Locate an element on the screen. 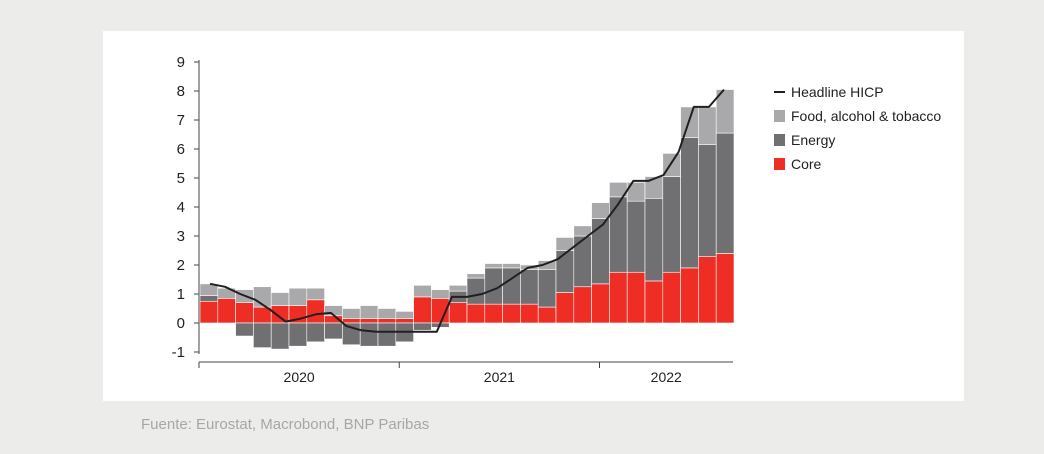 This screenshot has width=1044, height=454. x-year-label-2022: 2022 is located at coordinates (666, 377).